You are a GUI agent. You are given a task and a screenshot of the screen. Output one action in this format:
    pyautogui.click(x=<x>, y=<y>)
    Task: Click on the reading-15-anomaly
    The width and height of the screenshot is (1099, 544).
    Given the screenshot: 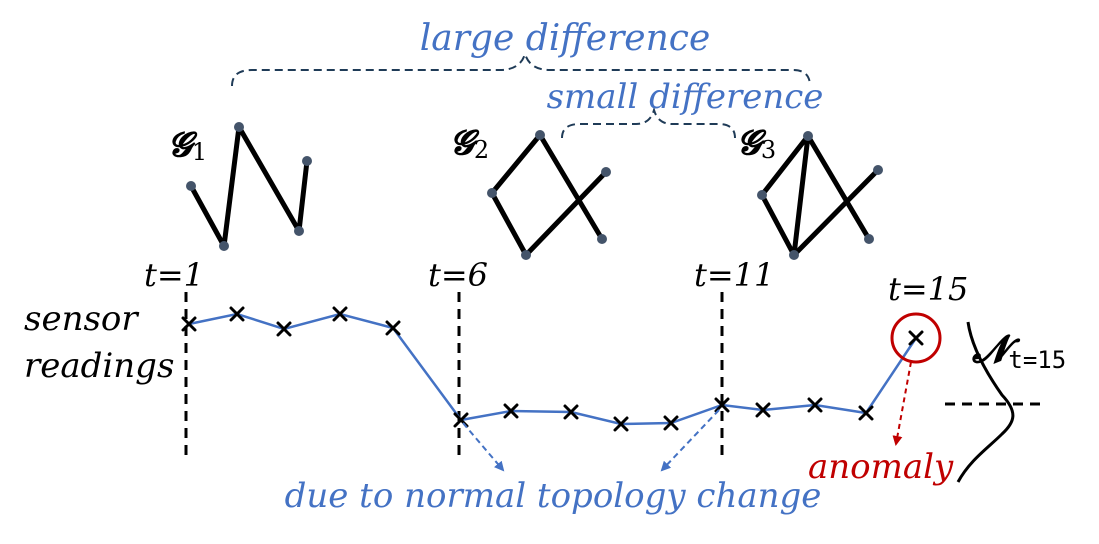 What is the action you would take?
    pyautogui.click(x=916, y=338)
    